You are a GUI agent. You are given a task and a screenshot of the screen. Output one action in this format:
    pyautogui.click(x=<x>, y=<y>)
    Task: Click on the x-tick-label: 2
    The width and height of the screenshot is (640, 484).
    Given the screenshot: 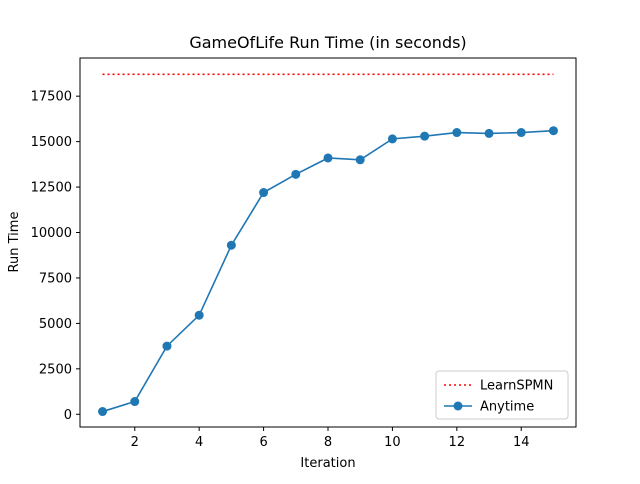 What is the action you would take?
    pyautogui.click(x=135, y=442)
    